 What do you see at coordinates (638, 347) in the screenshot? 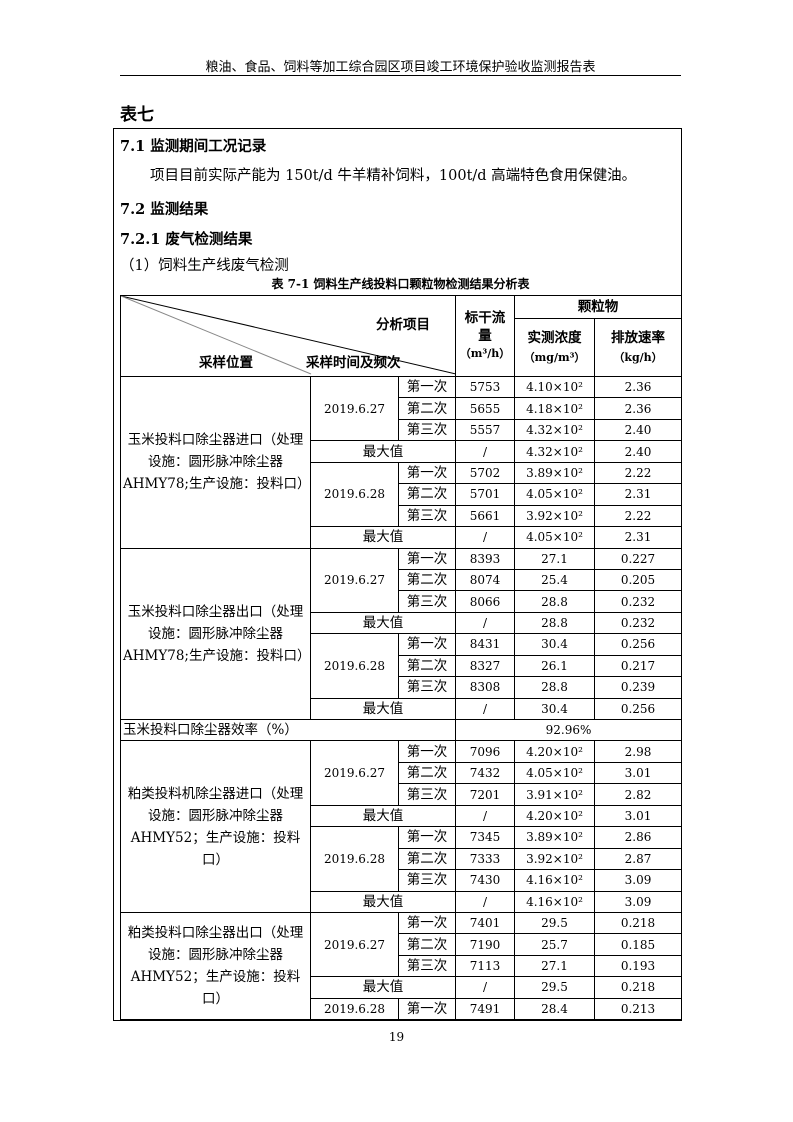
I see `header-emission-rate: 排放速率 （kg/h）` at bounding box center [638, 347].